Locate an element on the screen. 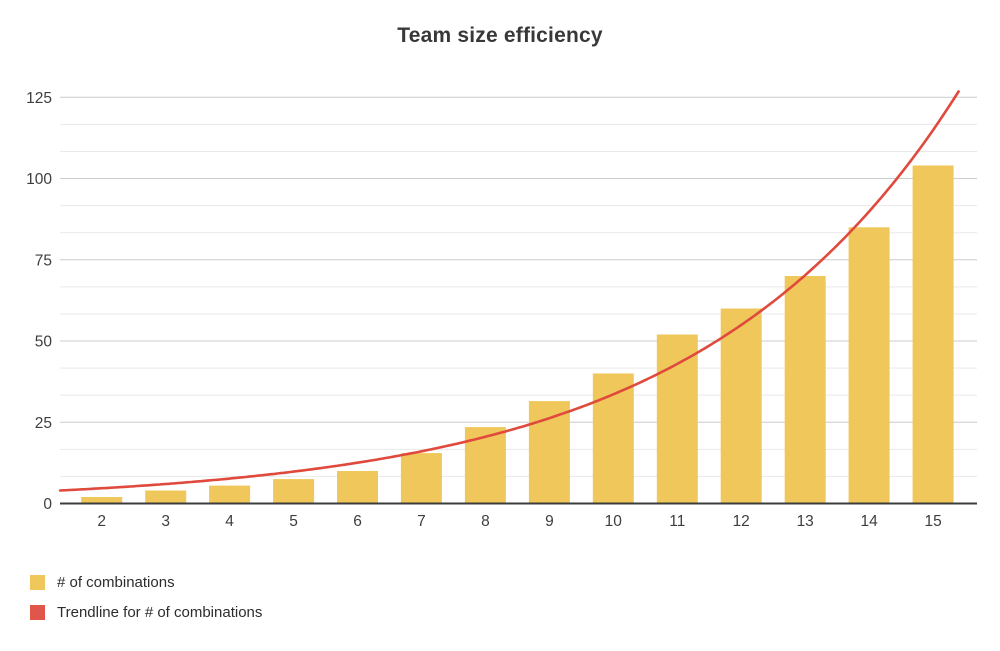 The image size is (1000, 651). y-tick-label-100: 100 is located at coordinates (39, 179).